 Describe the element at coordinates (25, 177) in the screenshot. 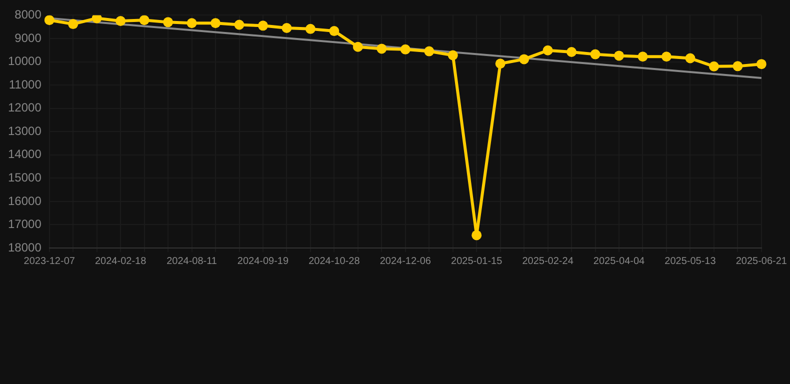

I see `y-tick-label: 15000` at that location.